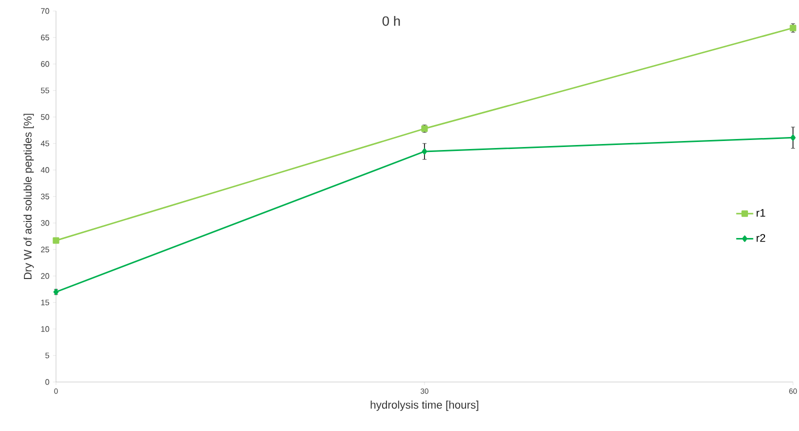  What do you see at coordinates (424, 405) in the screenshot?
I see `x-axis-title: hydrolysis time [hours]` at bounding box center [424, 405].